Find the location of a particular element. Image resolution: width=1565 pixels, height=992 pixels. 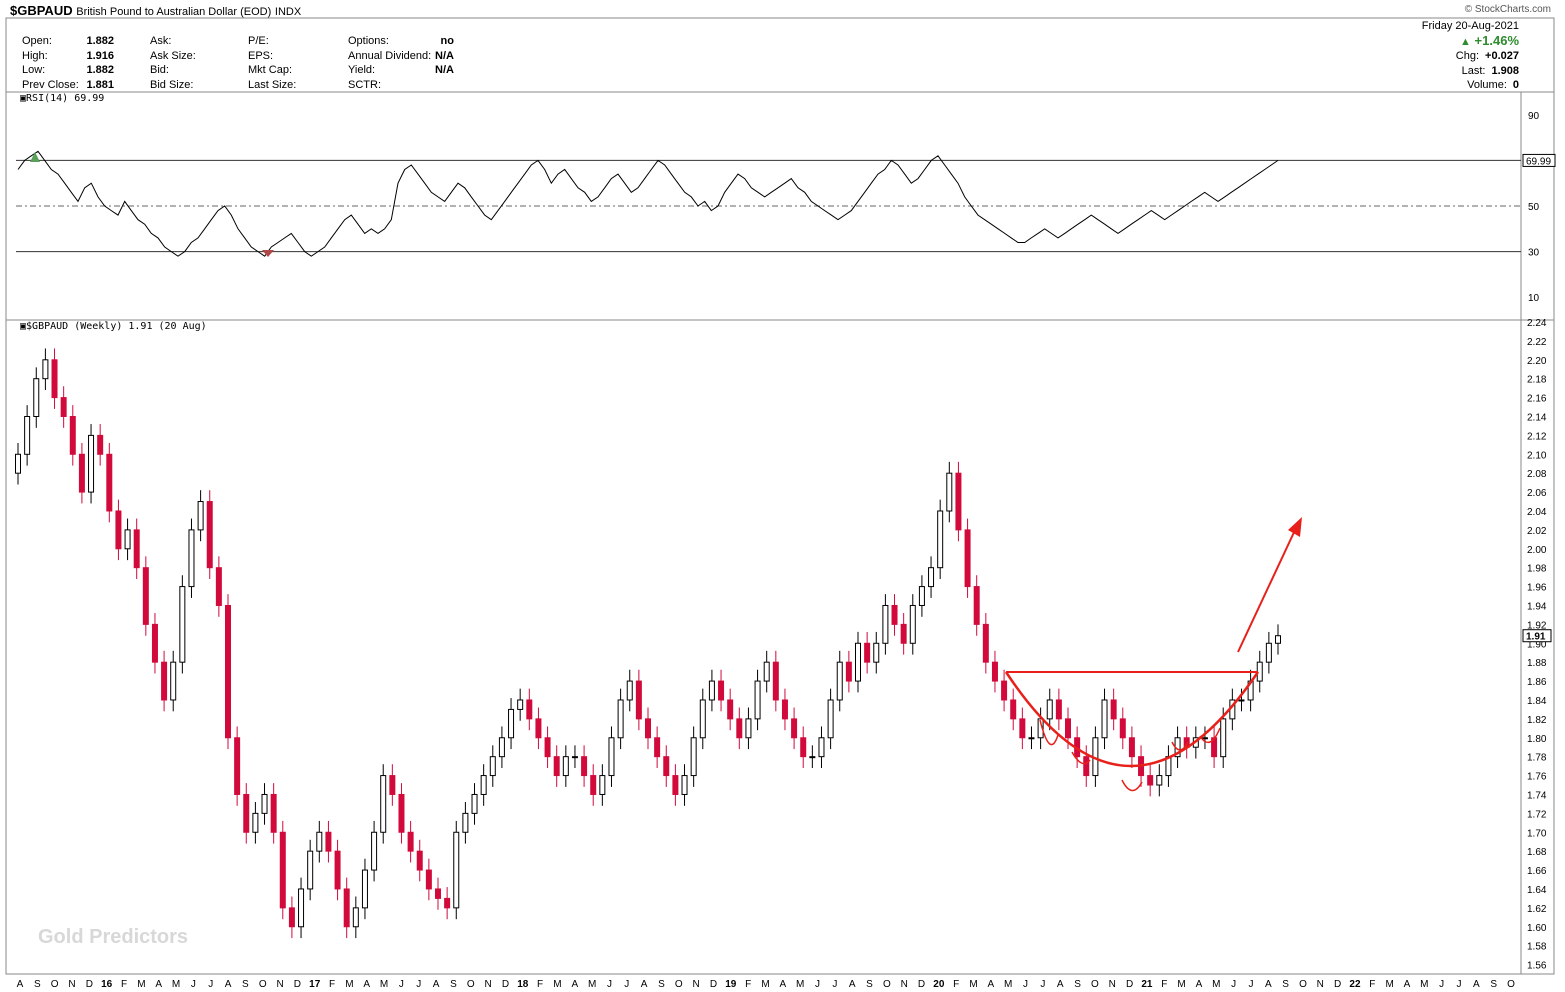

stat-label: High: is located at coordinates (35, 55).